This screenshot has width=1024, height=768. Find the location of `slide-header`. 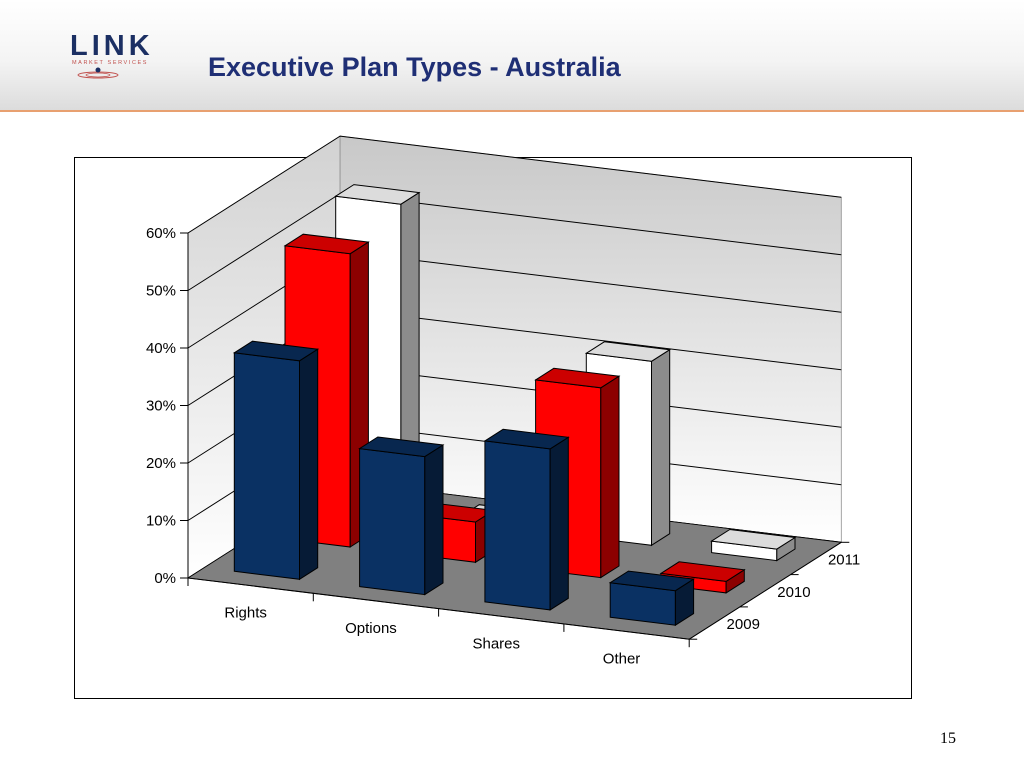

slide-header is located at coordinates (512, 55).